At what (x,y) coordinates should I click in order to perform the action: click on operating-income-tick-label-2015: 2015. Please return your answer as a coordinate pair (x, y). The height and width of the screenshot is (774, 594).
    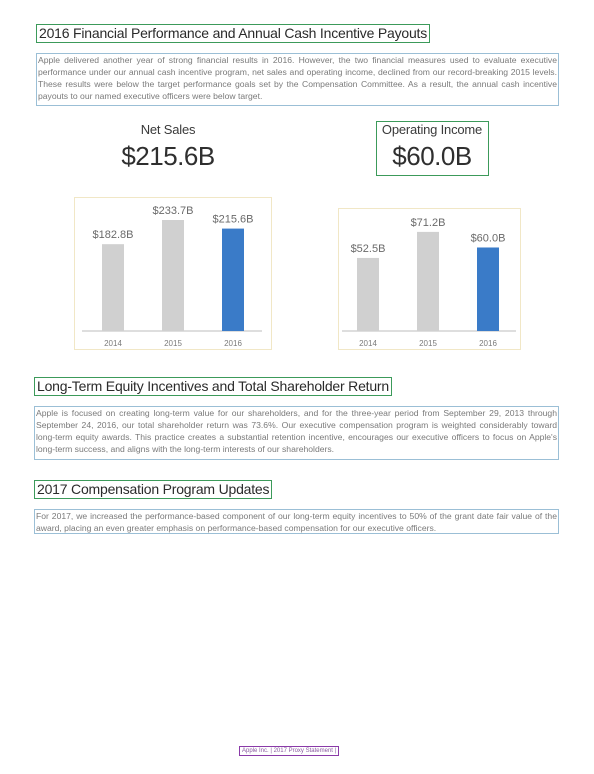
    Looking at the image, I should click on (428, 343).